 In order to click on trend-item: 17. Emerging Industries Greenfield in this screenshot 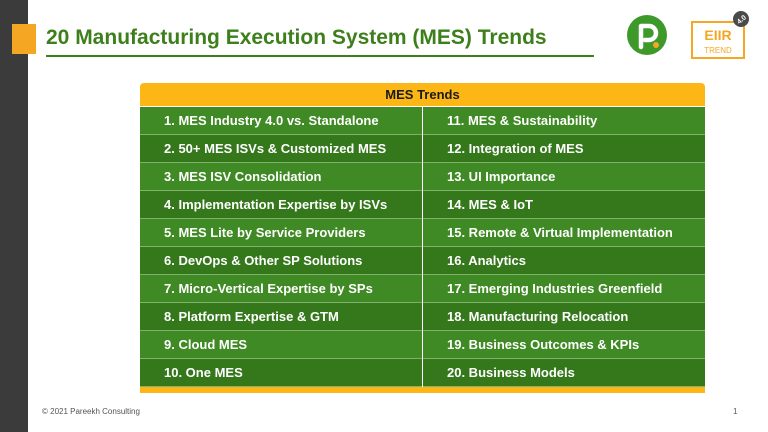, I will do `click(564, 289)`.